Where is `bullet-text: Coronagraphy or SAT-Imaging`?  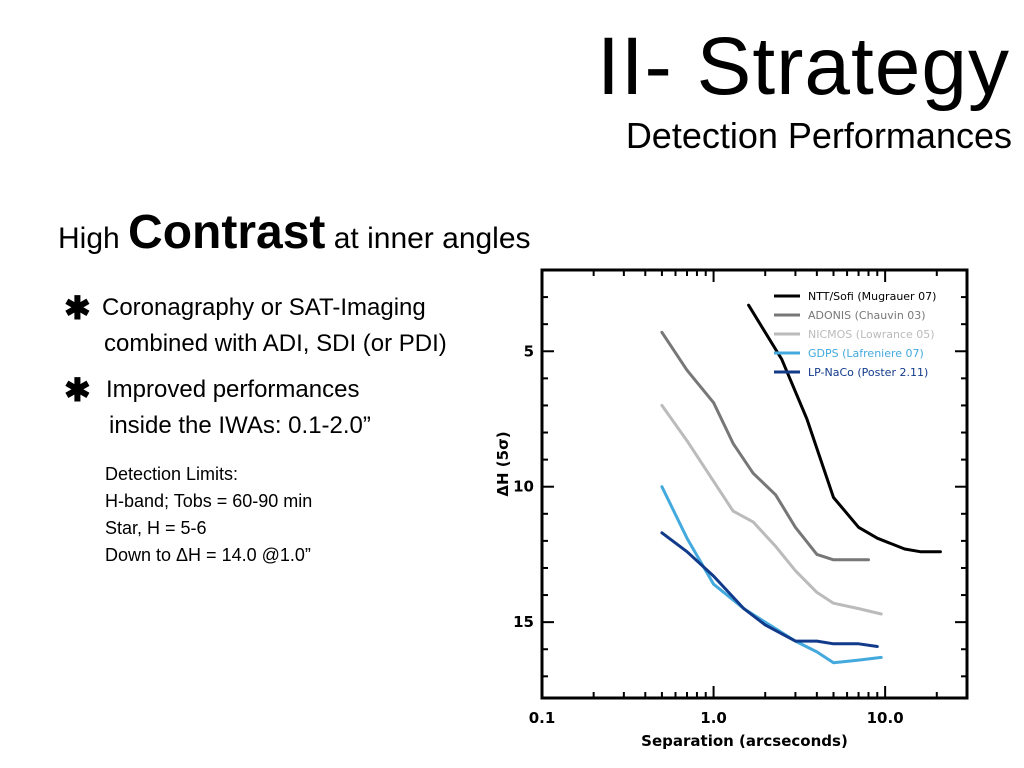
bullet-text: Coronagraphy or SAT-Imaging is located at coordinates (264, 307).